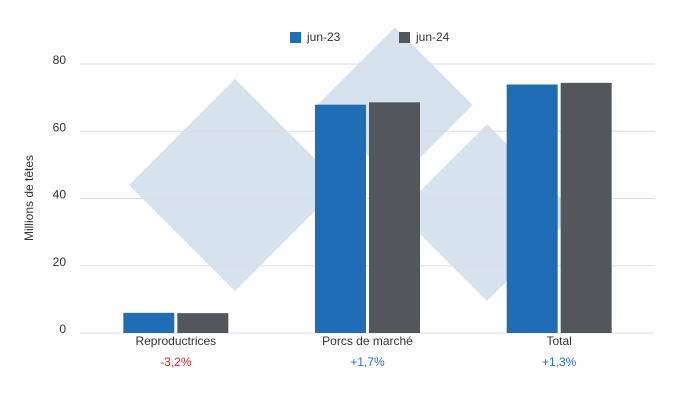 The image size is (700, 400). Describe the element at coordinates (559, 362) in the screenshot. I see `category-note: +1,3%` at that location.